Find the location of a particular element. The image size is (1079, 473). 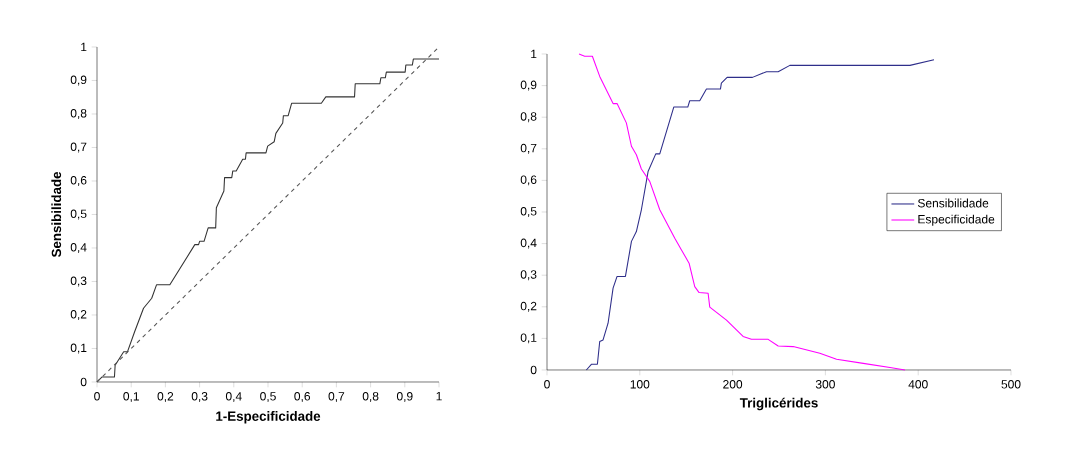

x-tick-label: 0,7 is located at coordinates (336, 397).